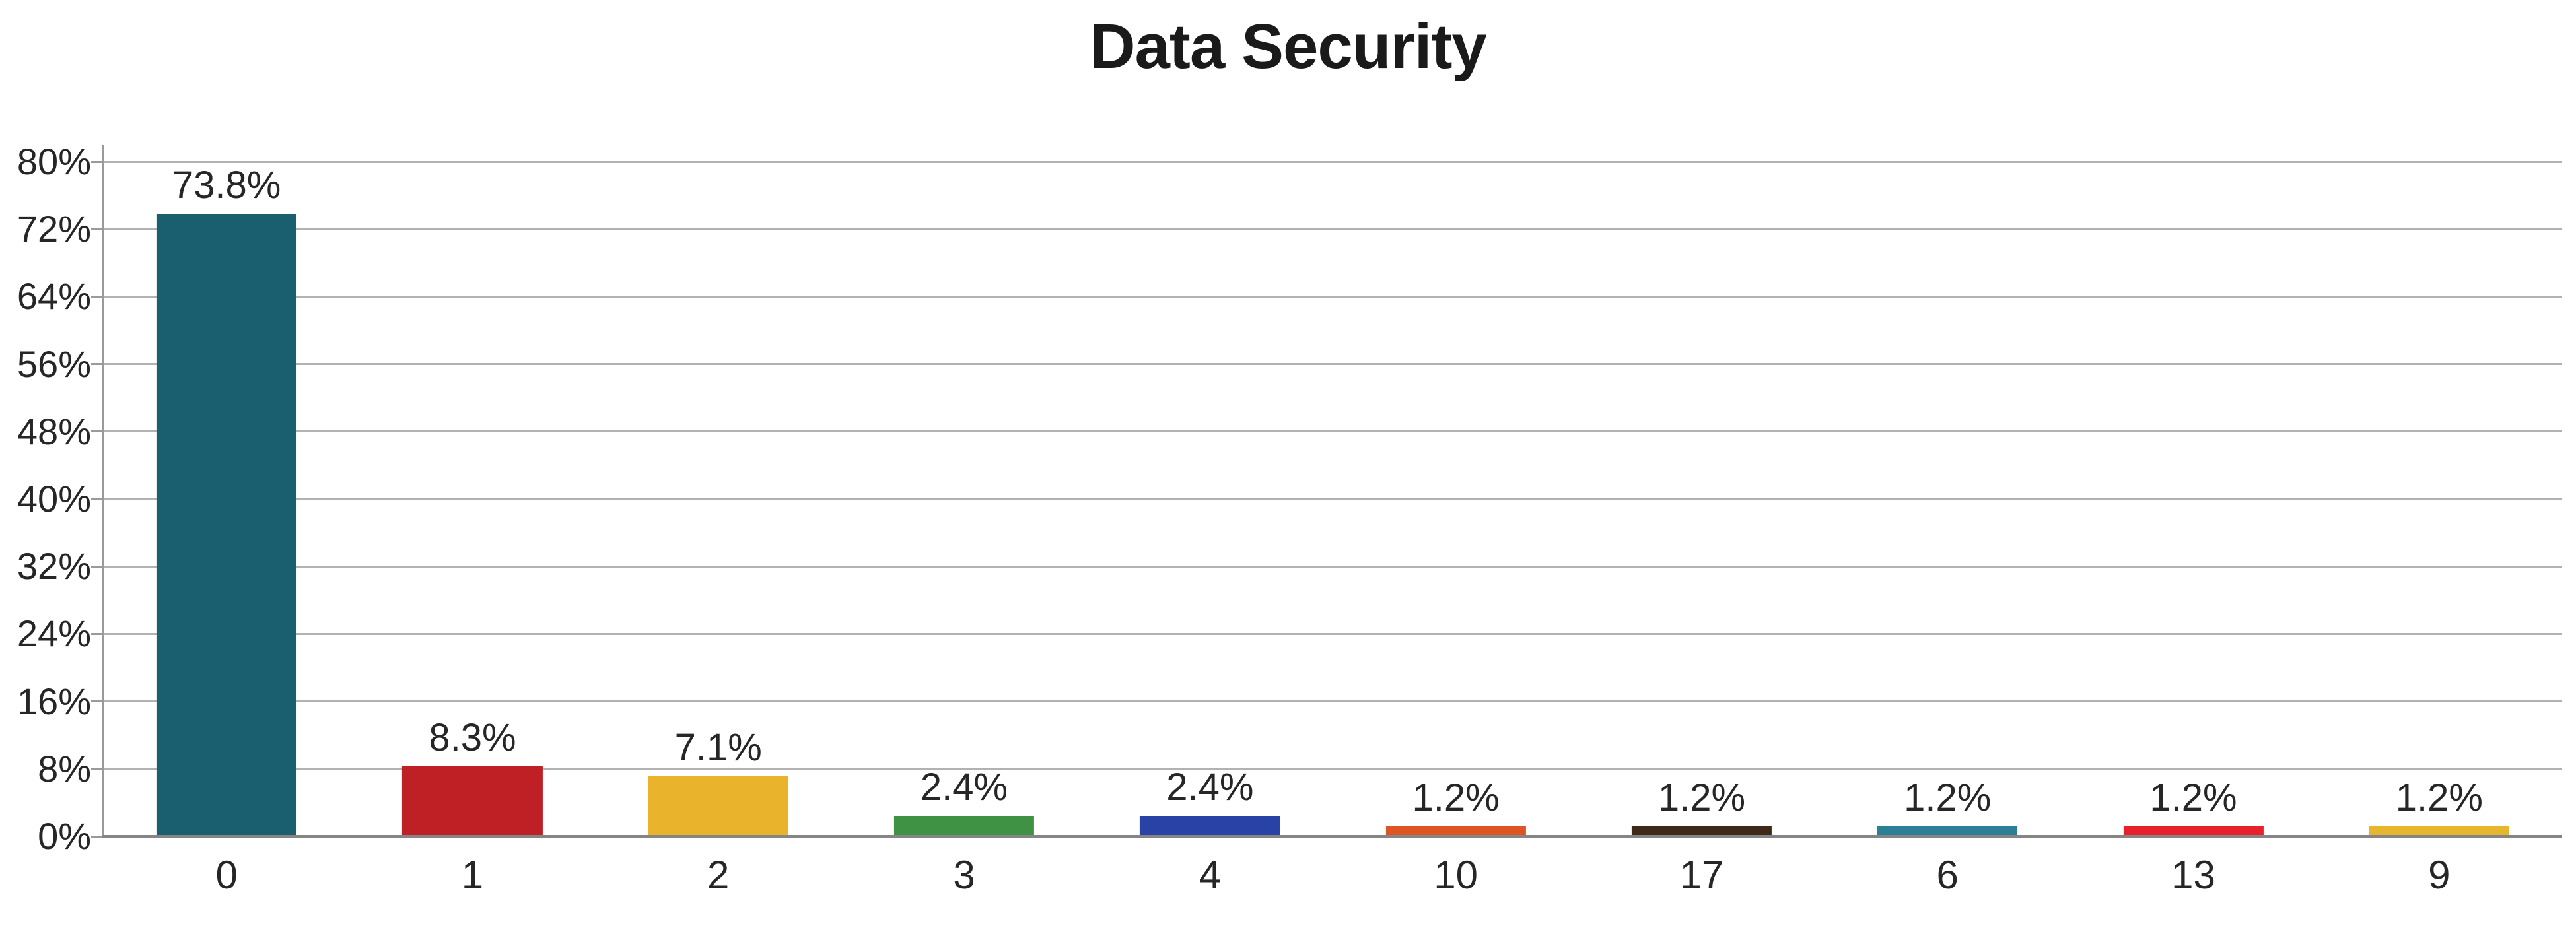 The width and height of the screenshot is (2576, 938). Describe the element at coordinates (1210, 787) in the screenshot. I see `bar-value-label-4: 2.4%` at that location.